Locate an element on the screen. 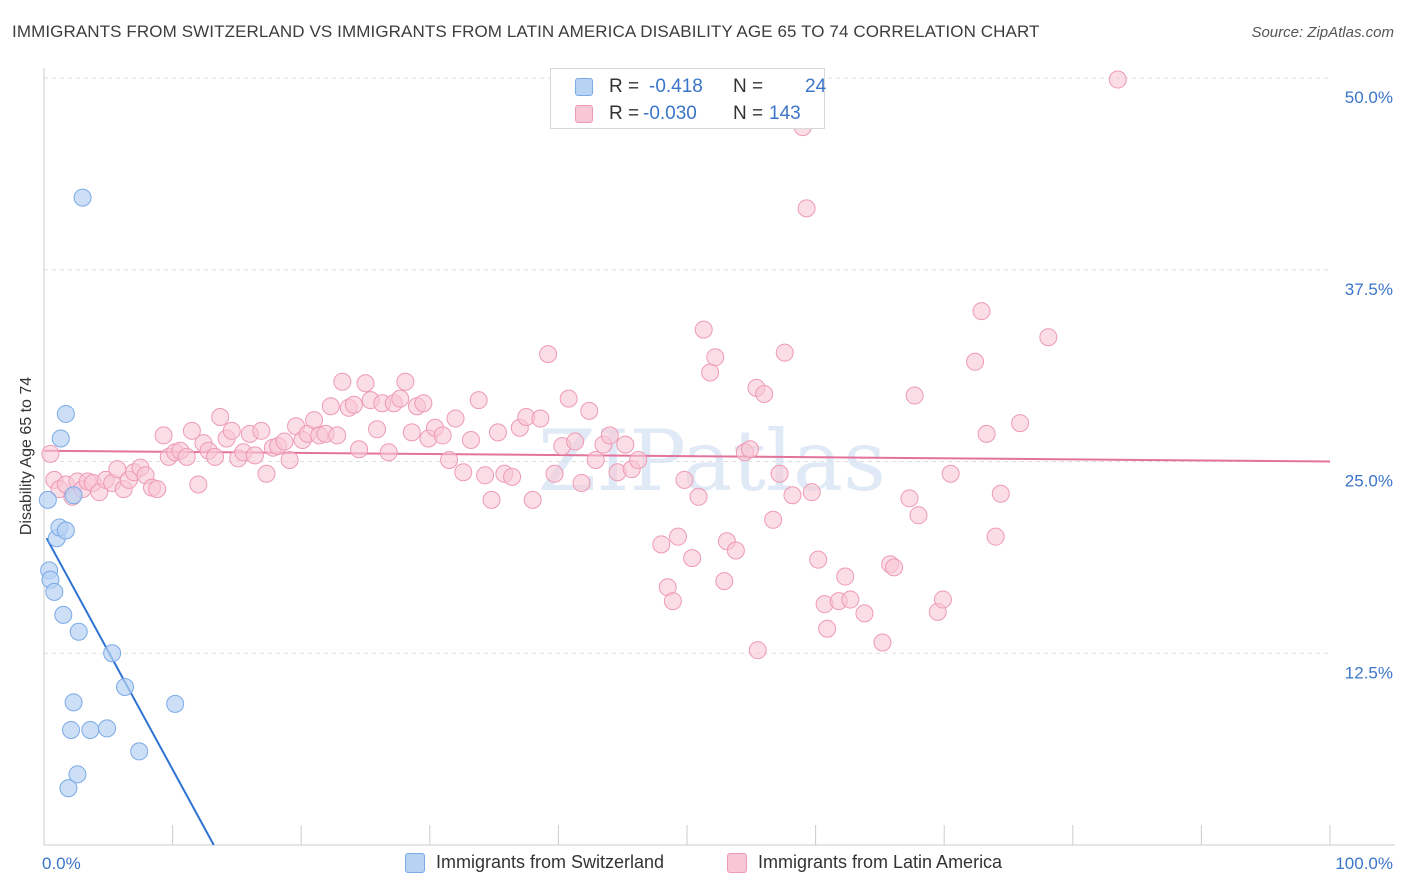  correlation-legend: R = -0.418 N = 24 R = -0.030 N = 143 is located at coordinates (688, 98).